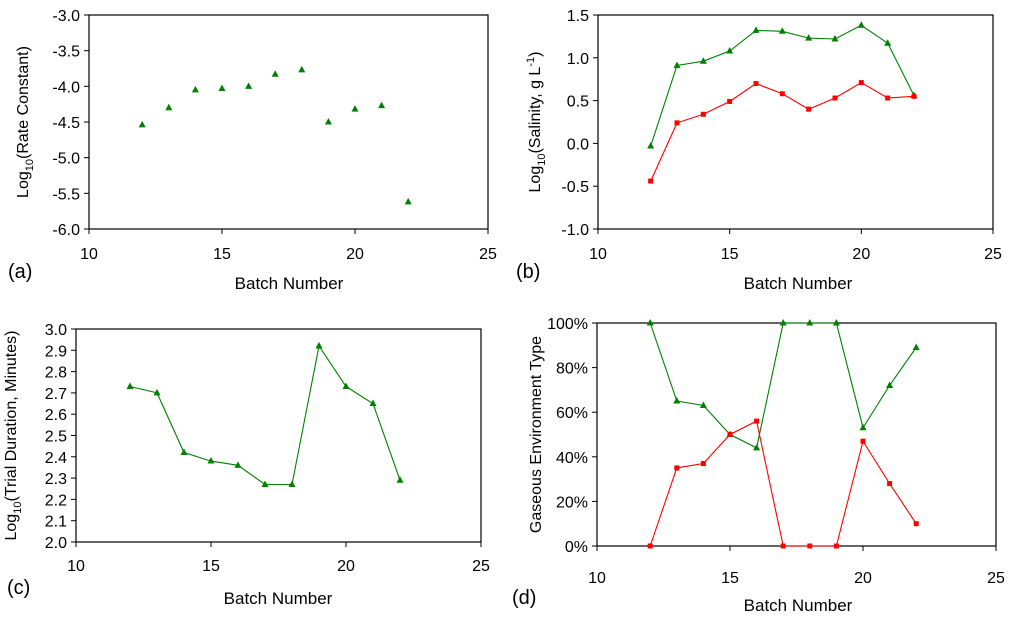 Image resolution: width=1024 pixels, height=626 pixels. What do you see at coordinates (575, 187) in the screenshot?
I see `y-tick-label: -0.5` at bounding box center [575, 187].